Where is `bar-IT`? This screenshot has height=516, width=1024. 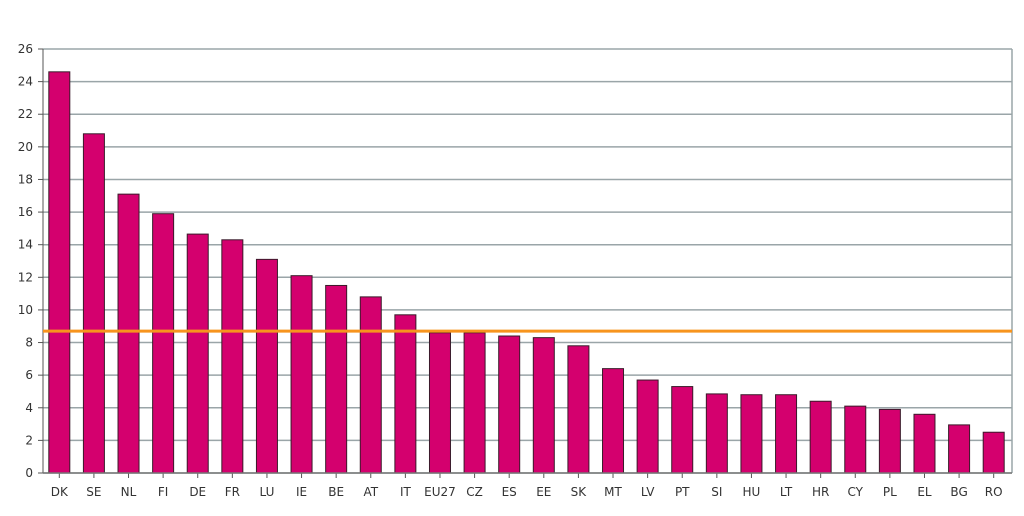 bar-IT is located at coordinates (405, 394).